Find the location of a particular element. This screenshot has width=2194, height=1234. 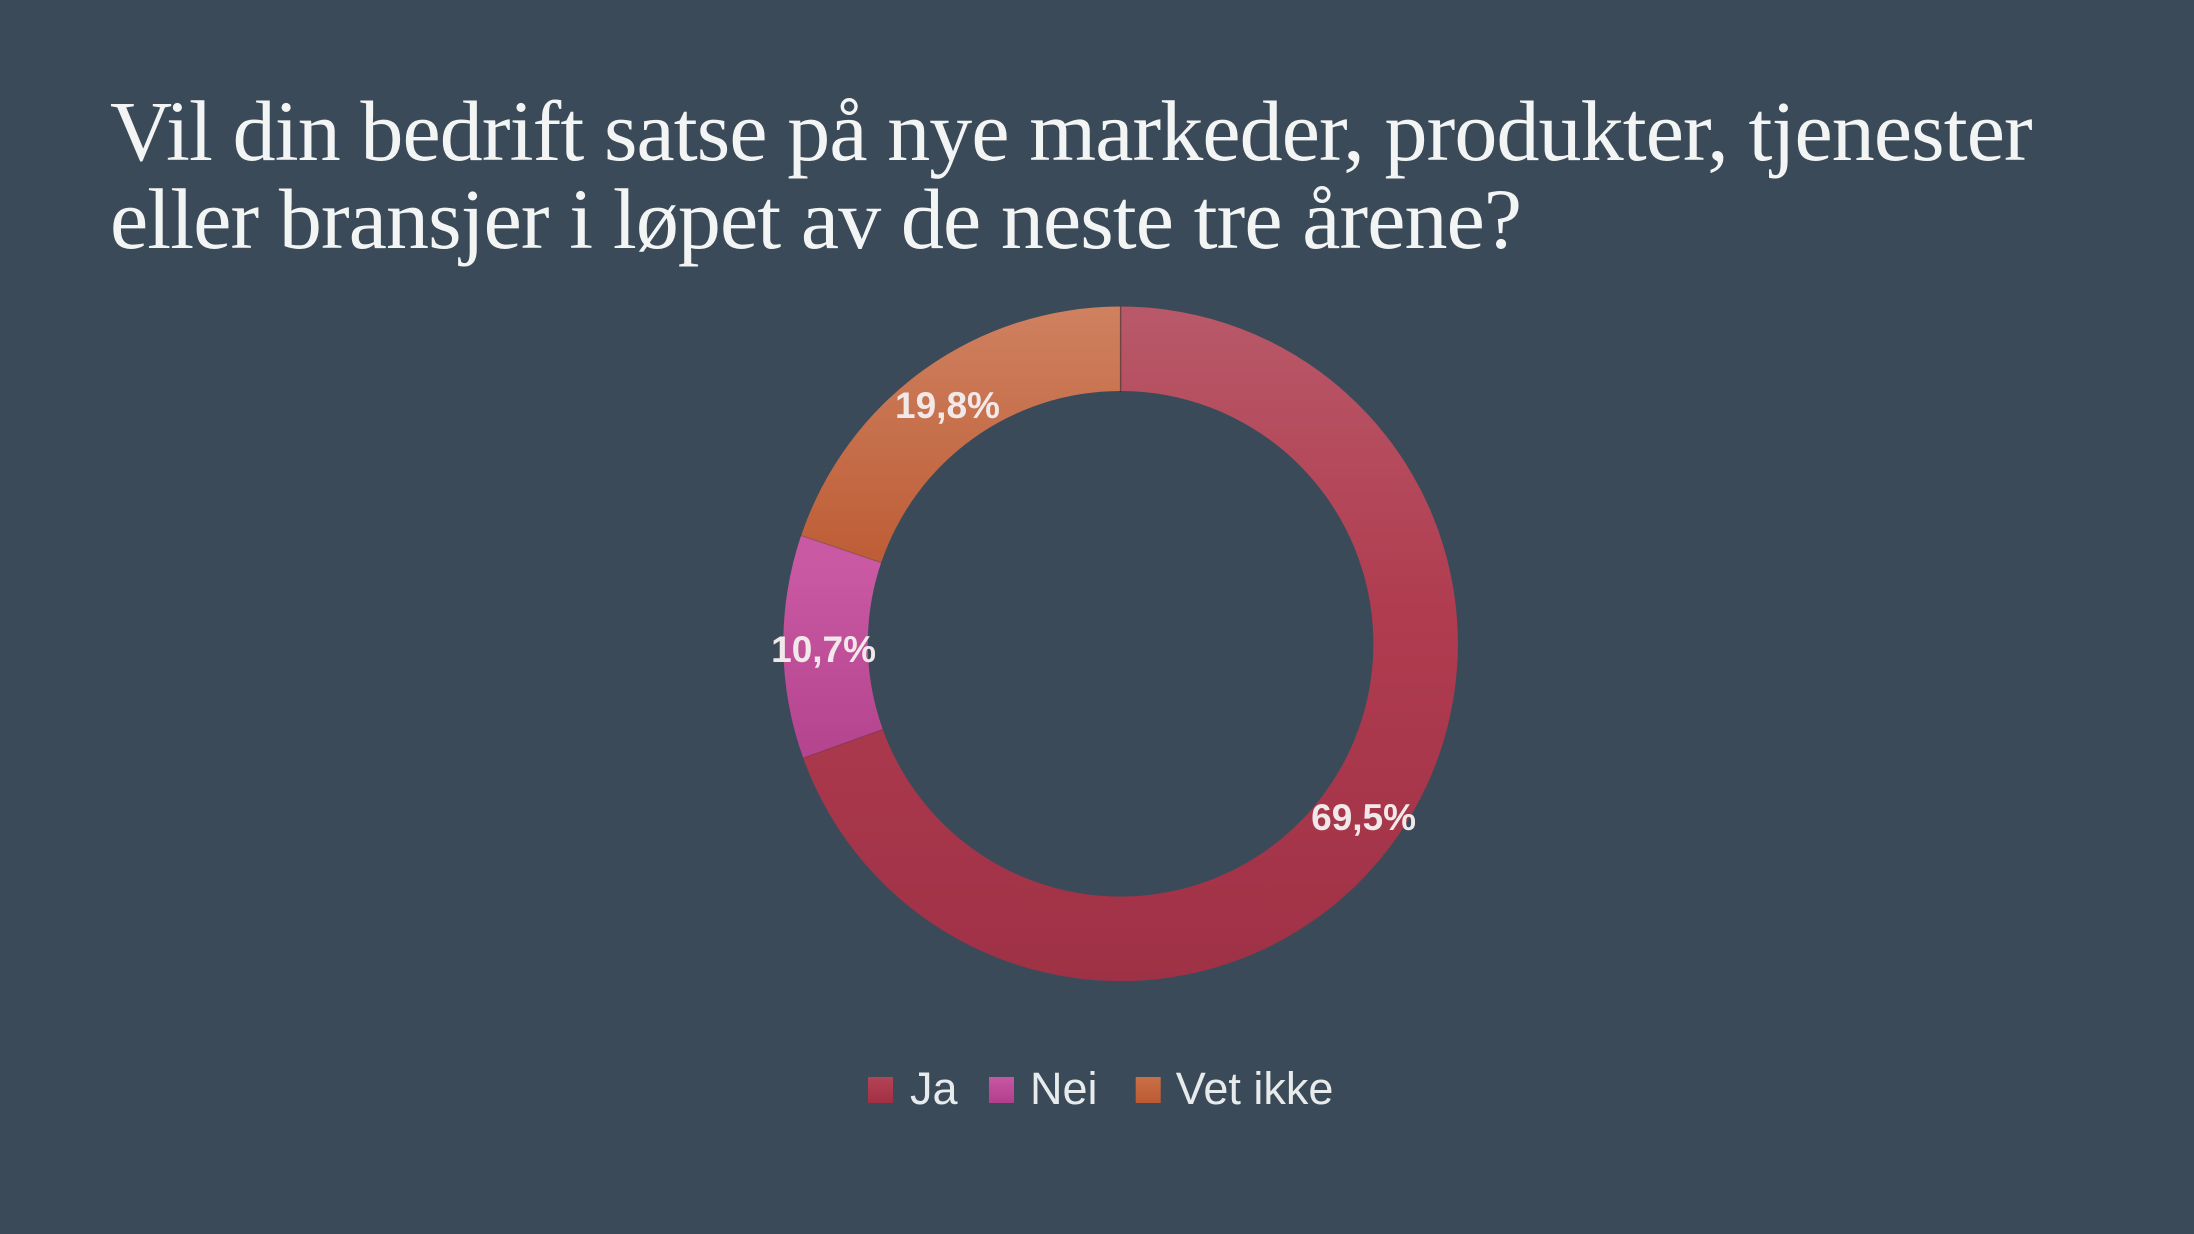

svg-text: Ja is located at coordinates (934, 1088).